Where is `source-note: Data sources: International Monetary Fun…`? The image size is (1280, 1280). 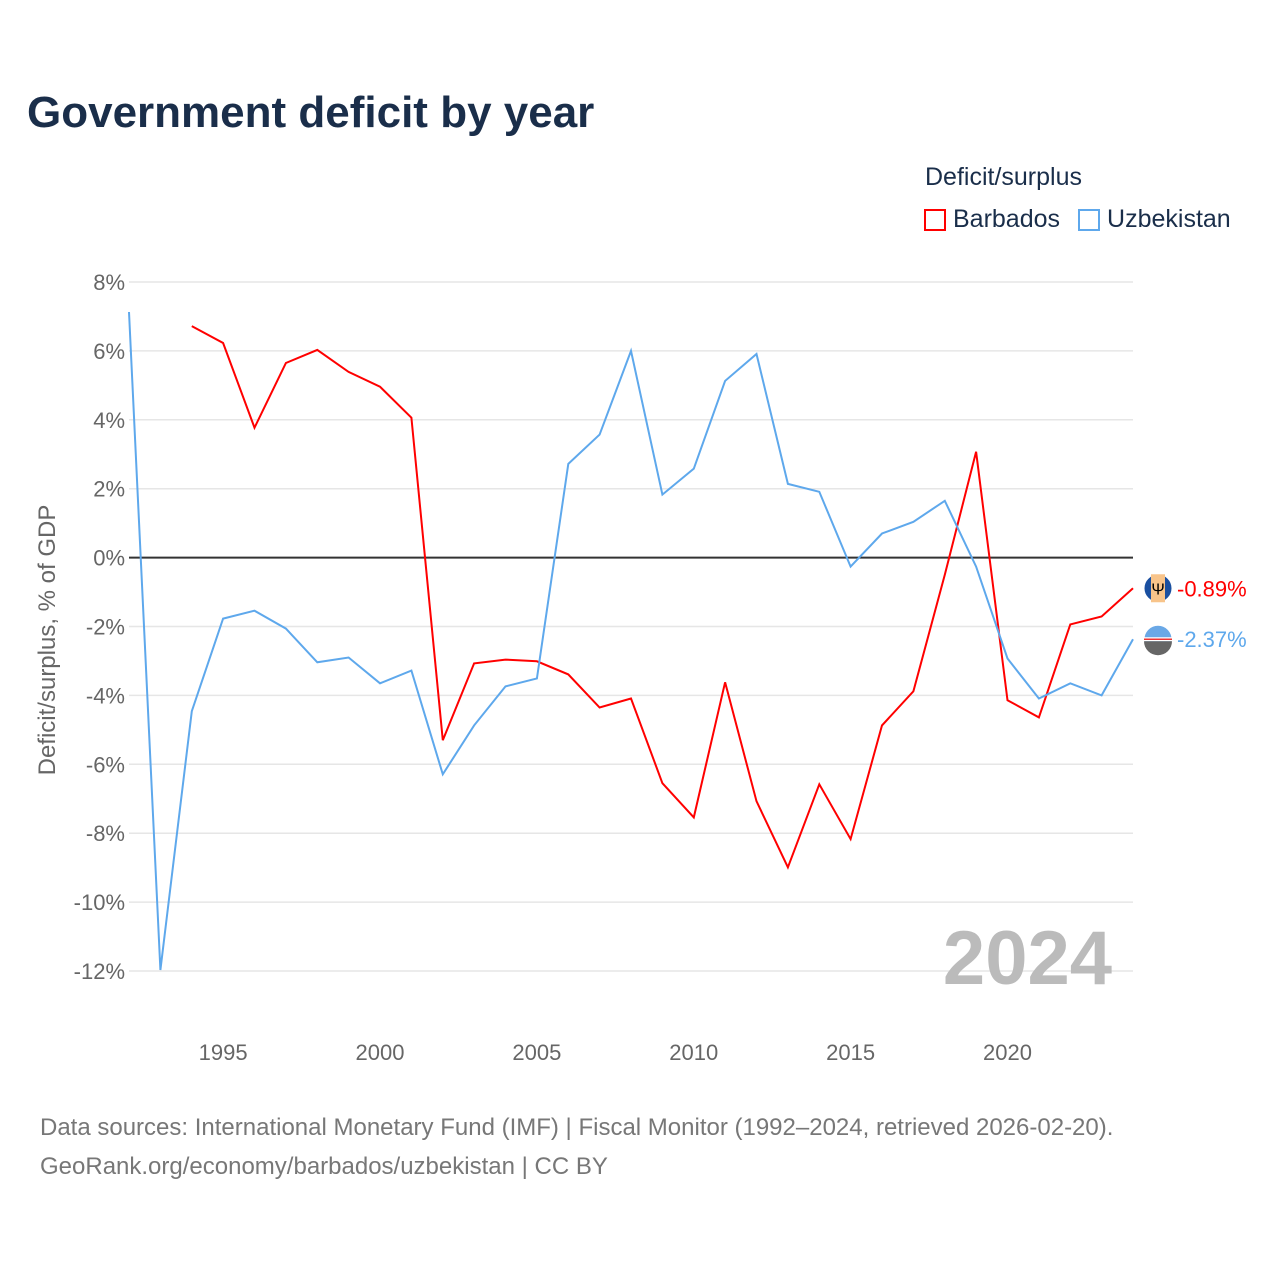 source-note: Data sources: International Monetary Fun… is located at coordinates (576, 1147).